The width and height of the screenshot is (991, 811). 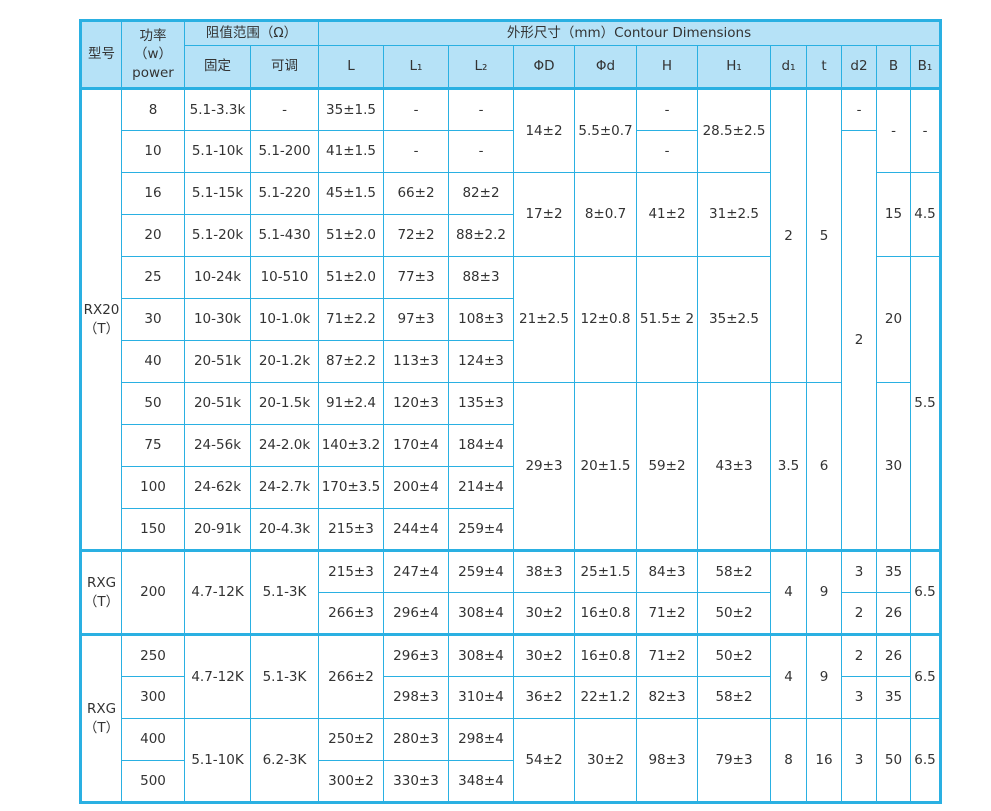 What do you see at coordinates (351, 319) in the screenshot?
I see `table-cell: 71±2.2` at bounding box center [351, 319].